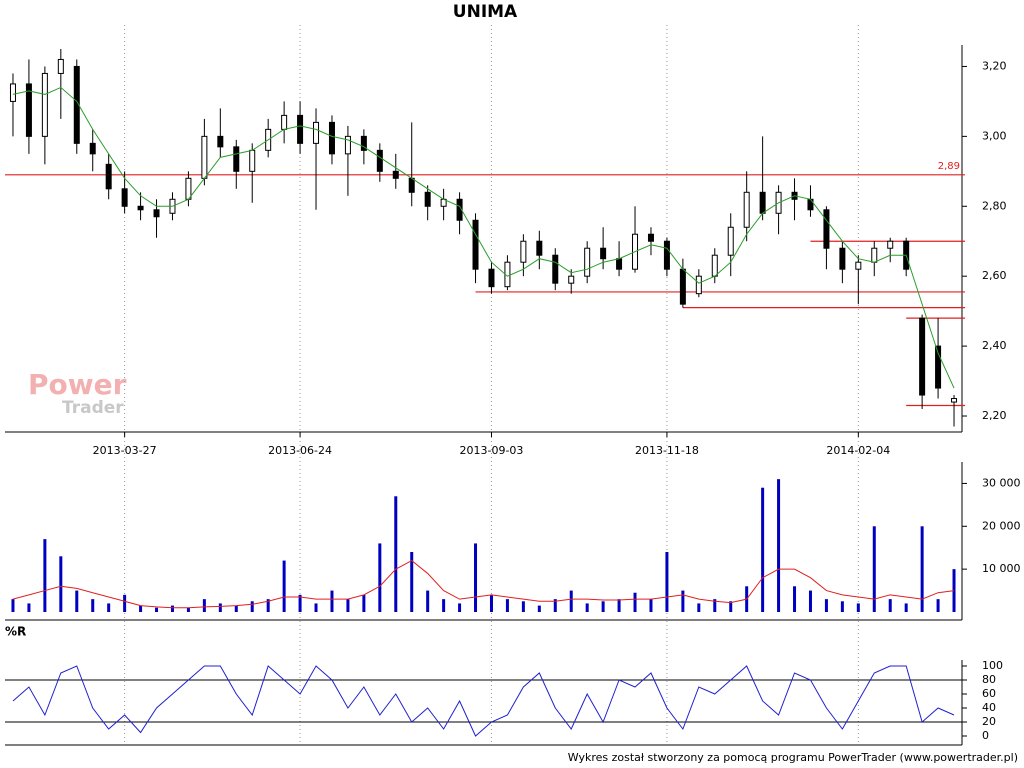  What do you see at coordinates (994, 65) in the screenshot?
I see `y-tick-label: 3,20` at bounding box center [994, 65].